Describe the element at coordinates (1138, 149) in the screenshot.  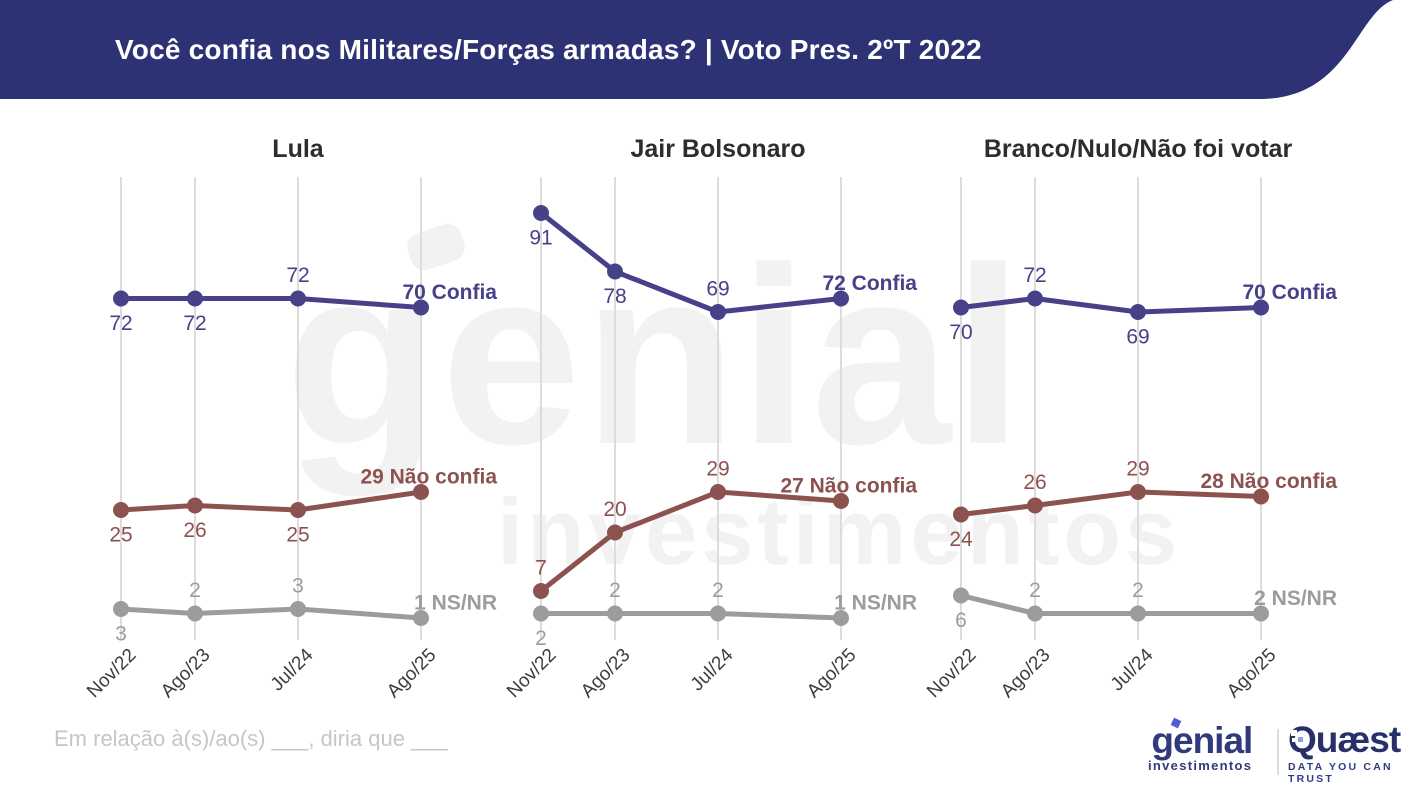
I see `panel-title-branco-nulo: Branco/Nulo/Não foi votar` at that location.